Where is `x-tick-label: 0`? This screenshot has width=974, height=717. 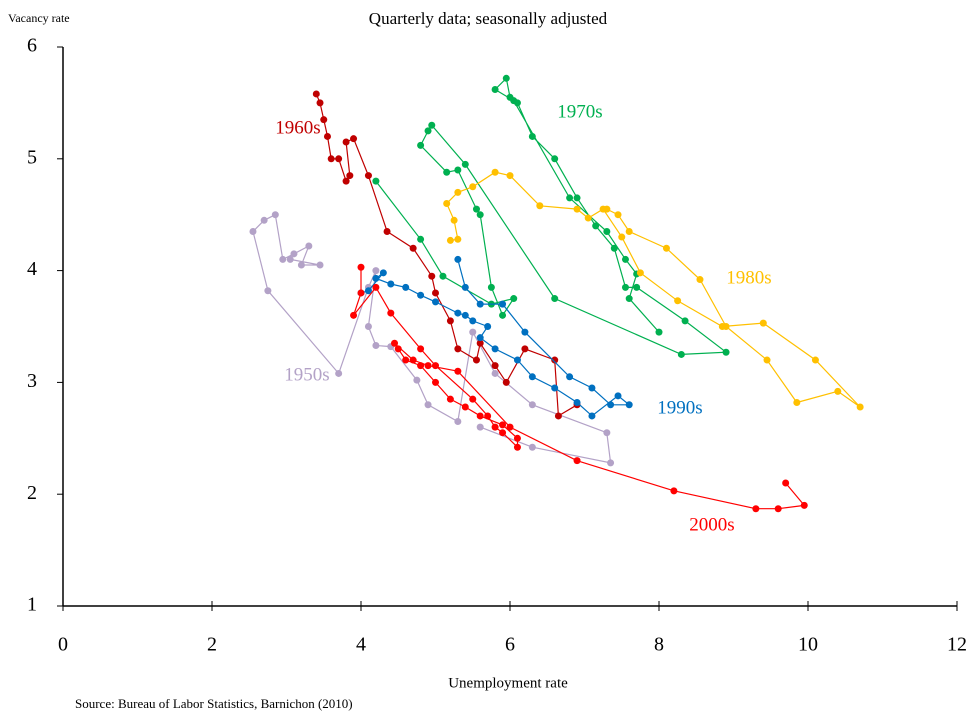 x-tick-label: 0 is located at coordinates (63, 645).